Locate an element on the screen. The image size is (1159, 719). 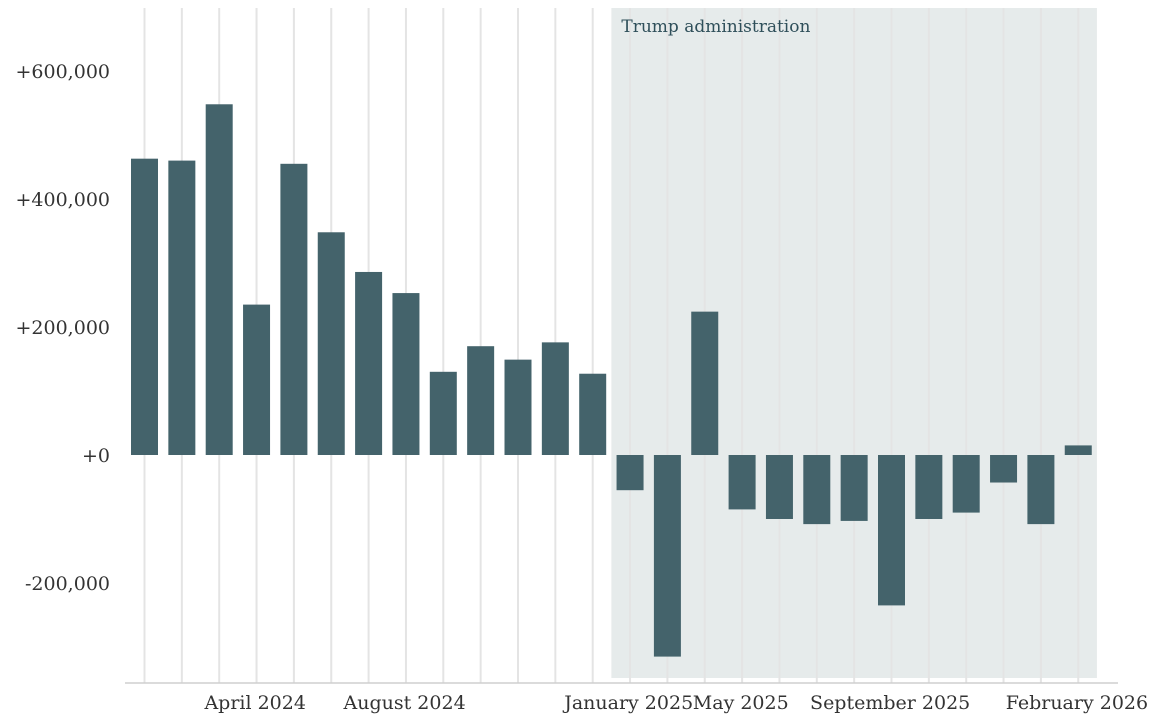
x-tick-label: February 2026 is located at coordinates (1077, 703).